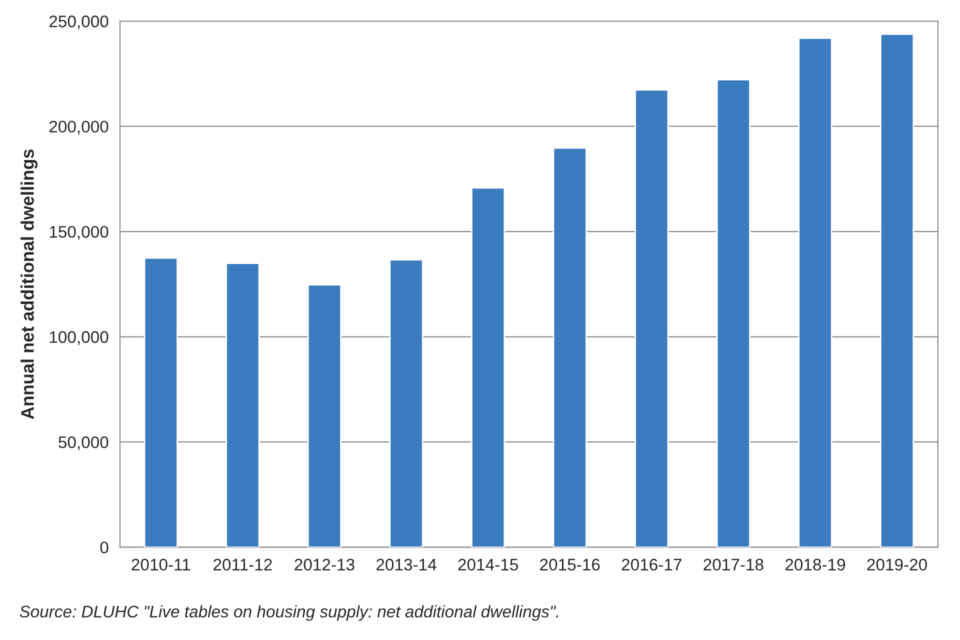  Describe the element at coordinates (78, 127) in the screenshot. I see `y-tick-label: 200,000` at that location.